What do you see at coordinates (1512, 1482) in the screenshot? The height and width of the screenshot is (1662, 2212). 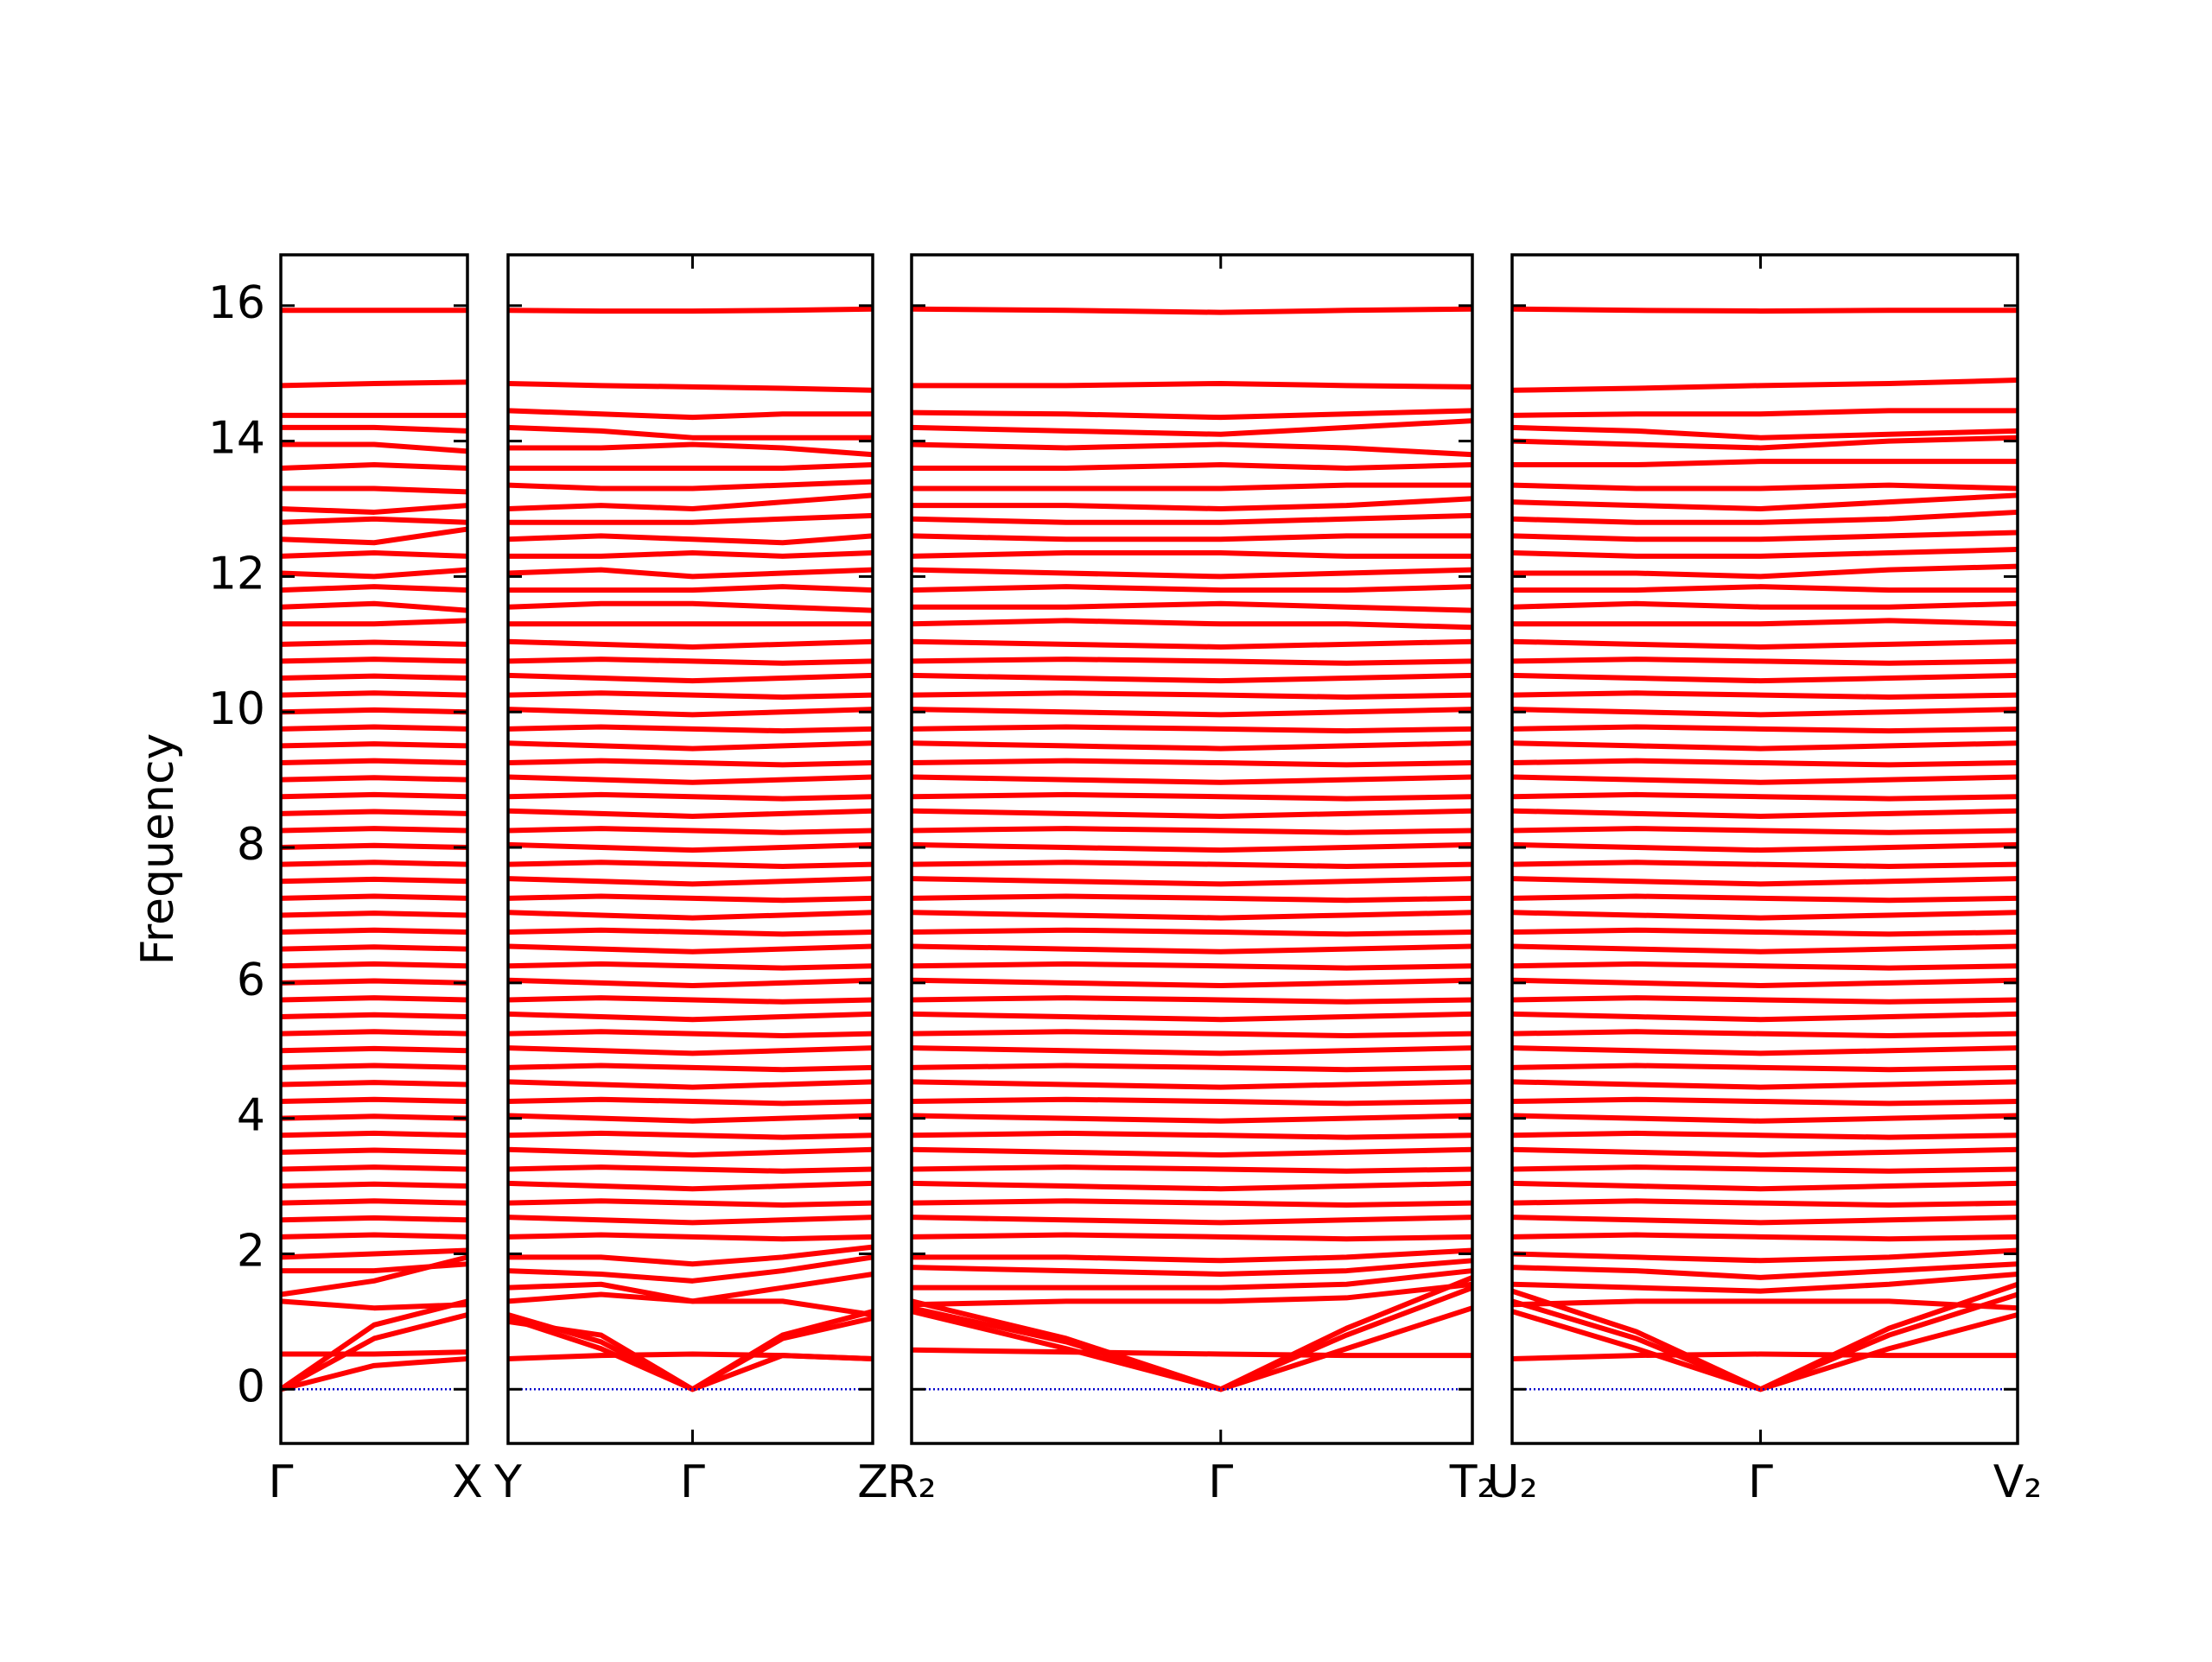 I see `x-tick-label: U₂` at bounding box center [1512, 1482].